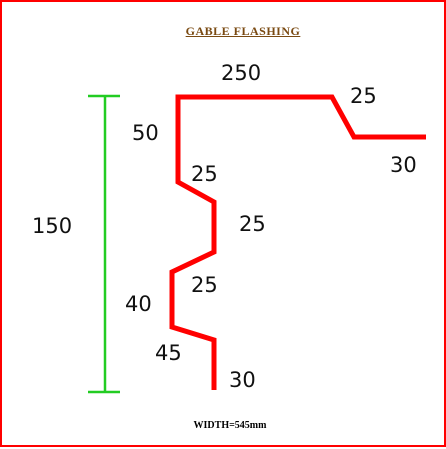  I want to click on drip-return-label: 30, so click(403, 165).